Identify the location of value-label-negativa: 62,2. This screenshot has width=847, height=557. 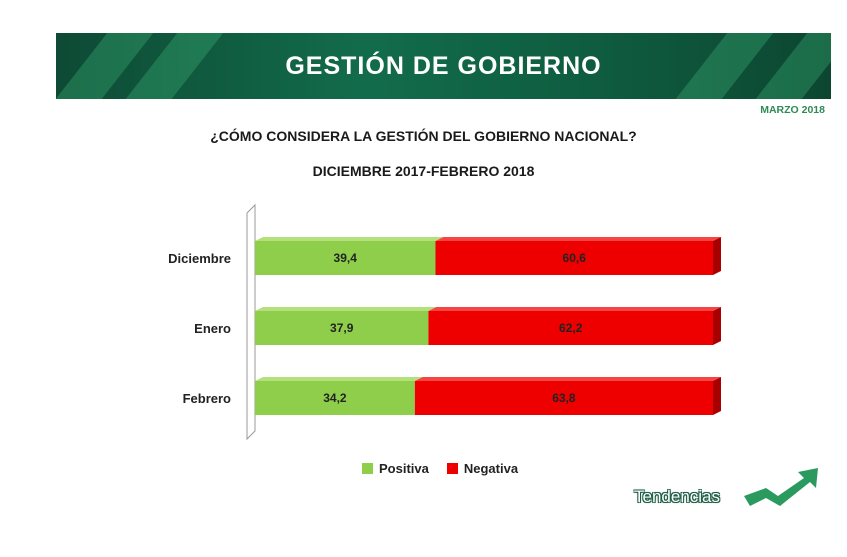
(571, 328).